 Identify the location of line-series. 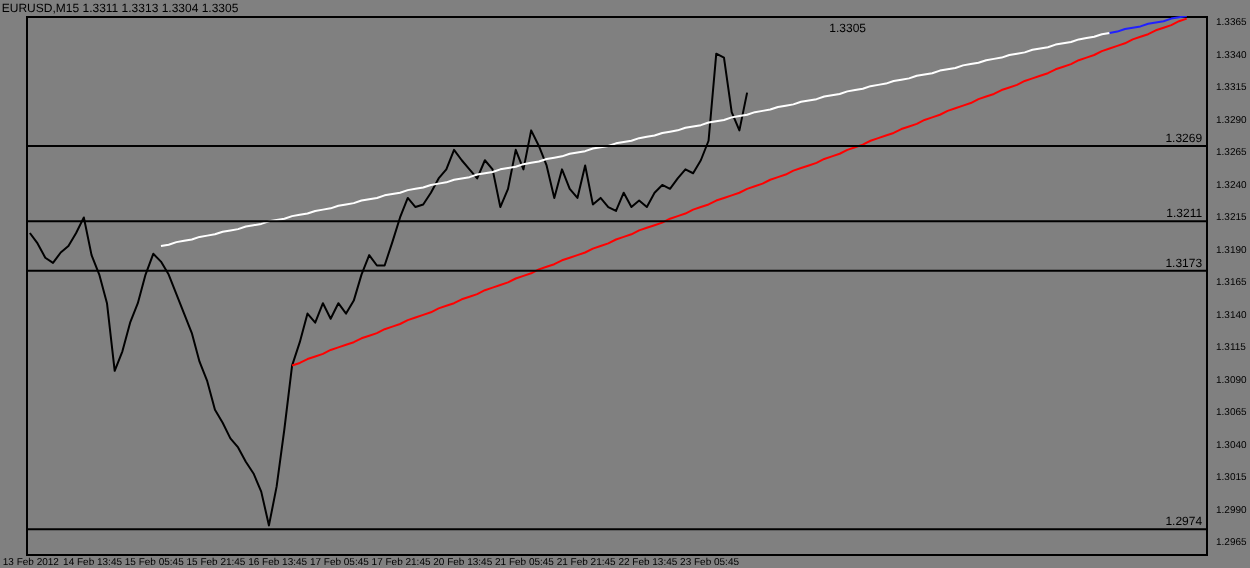
(1148, 25).